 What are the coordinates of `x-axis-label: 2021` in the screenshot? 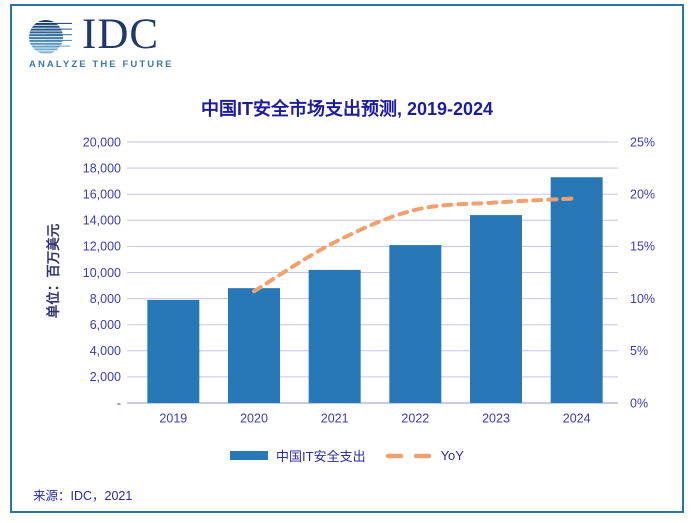 It's located at (335, 419).